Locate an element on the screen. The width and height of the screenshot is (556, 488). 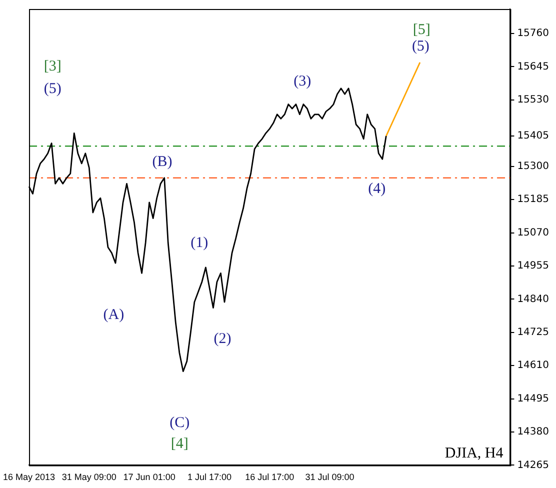
x-tick-label: 31 May 09:00 is located at coordinates (89, 477).